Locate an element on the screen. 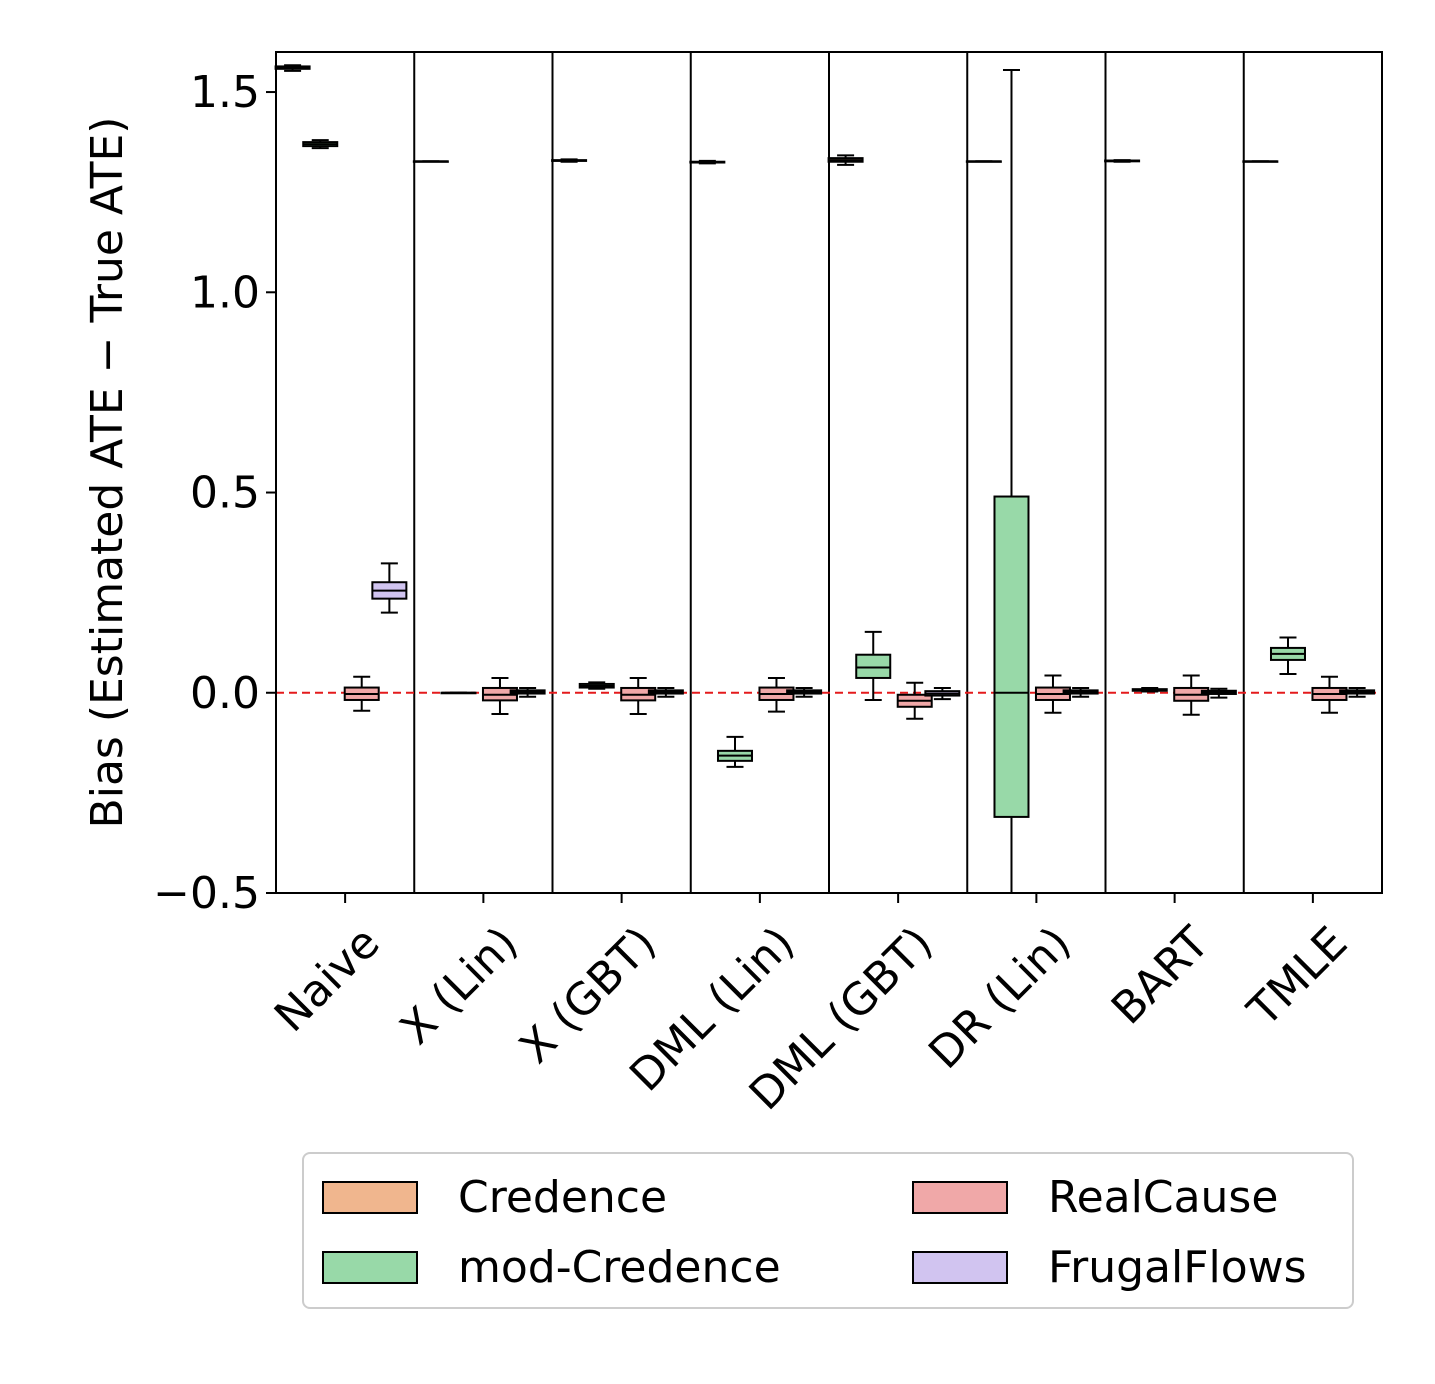  box-realcause-naive is located at coordinates (361, 693).